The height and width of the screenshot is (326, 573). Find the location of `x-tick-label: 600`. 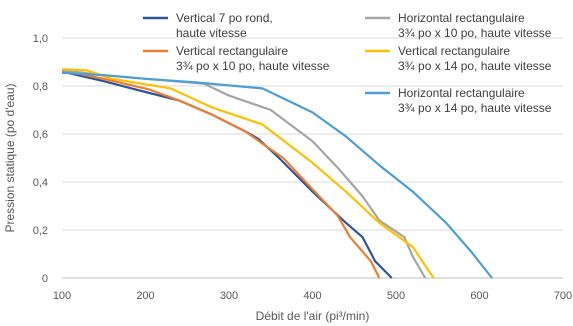

x-tick-label: 600 is located at coordinates (479, 296).